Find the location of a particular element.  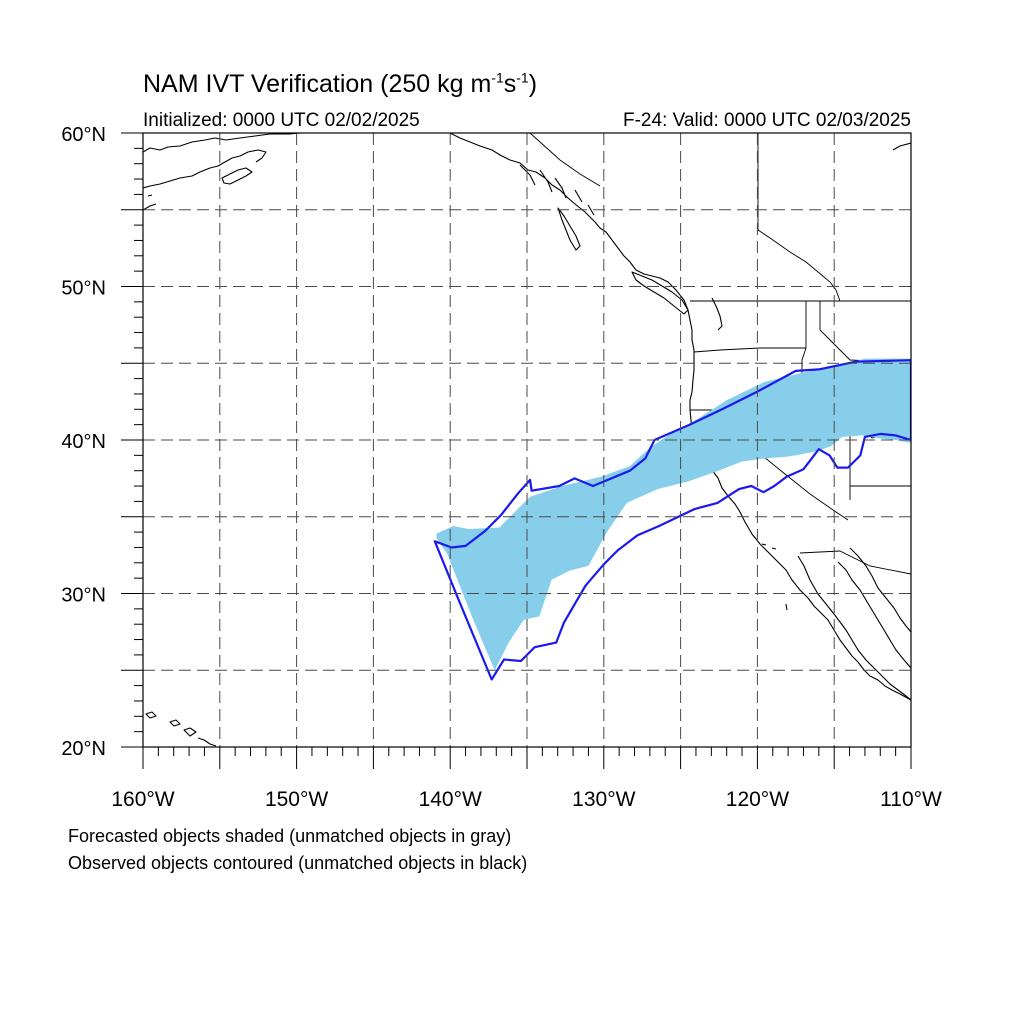

alaska-peninsula-coastline is located at coordinates (205, 169).